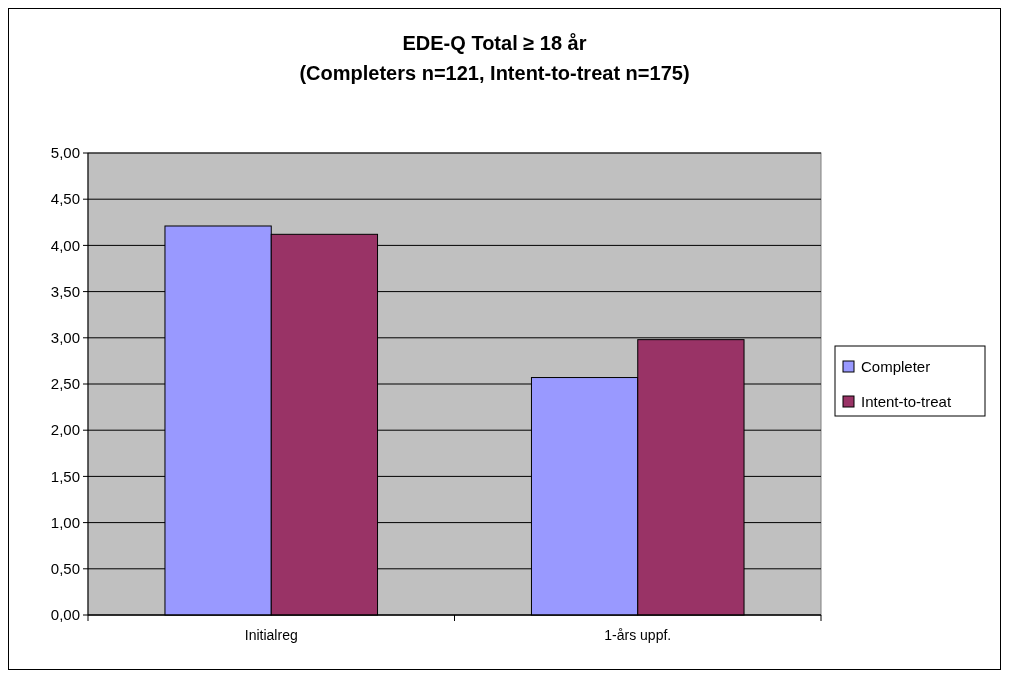 This screenshot has width=1009, height=678. Describe the element at coordinates (65, 476) in the screenshot. I see `y-tick-label: 1,50` at that location.